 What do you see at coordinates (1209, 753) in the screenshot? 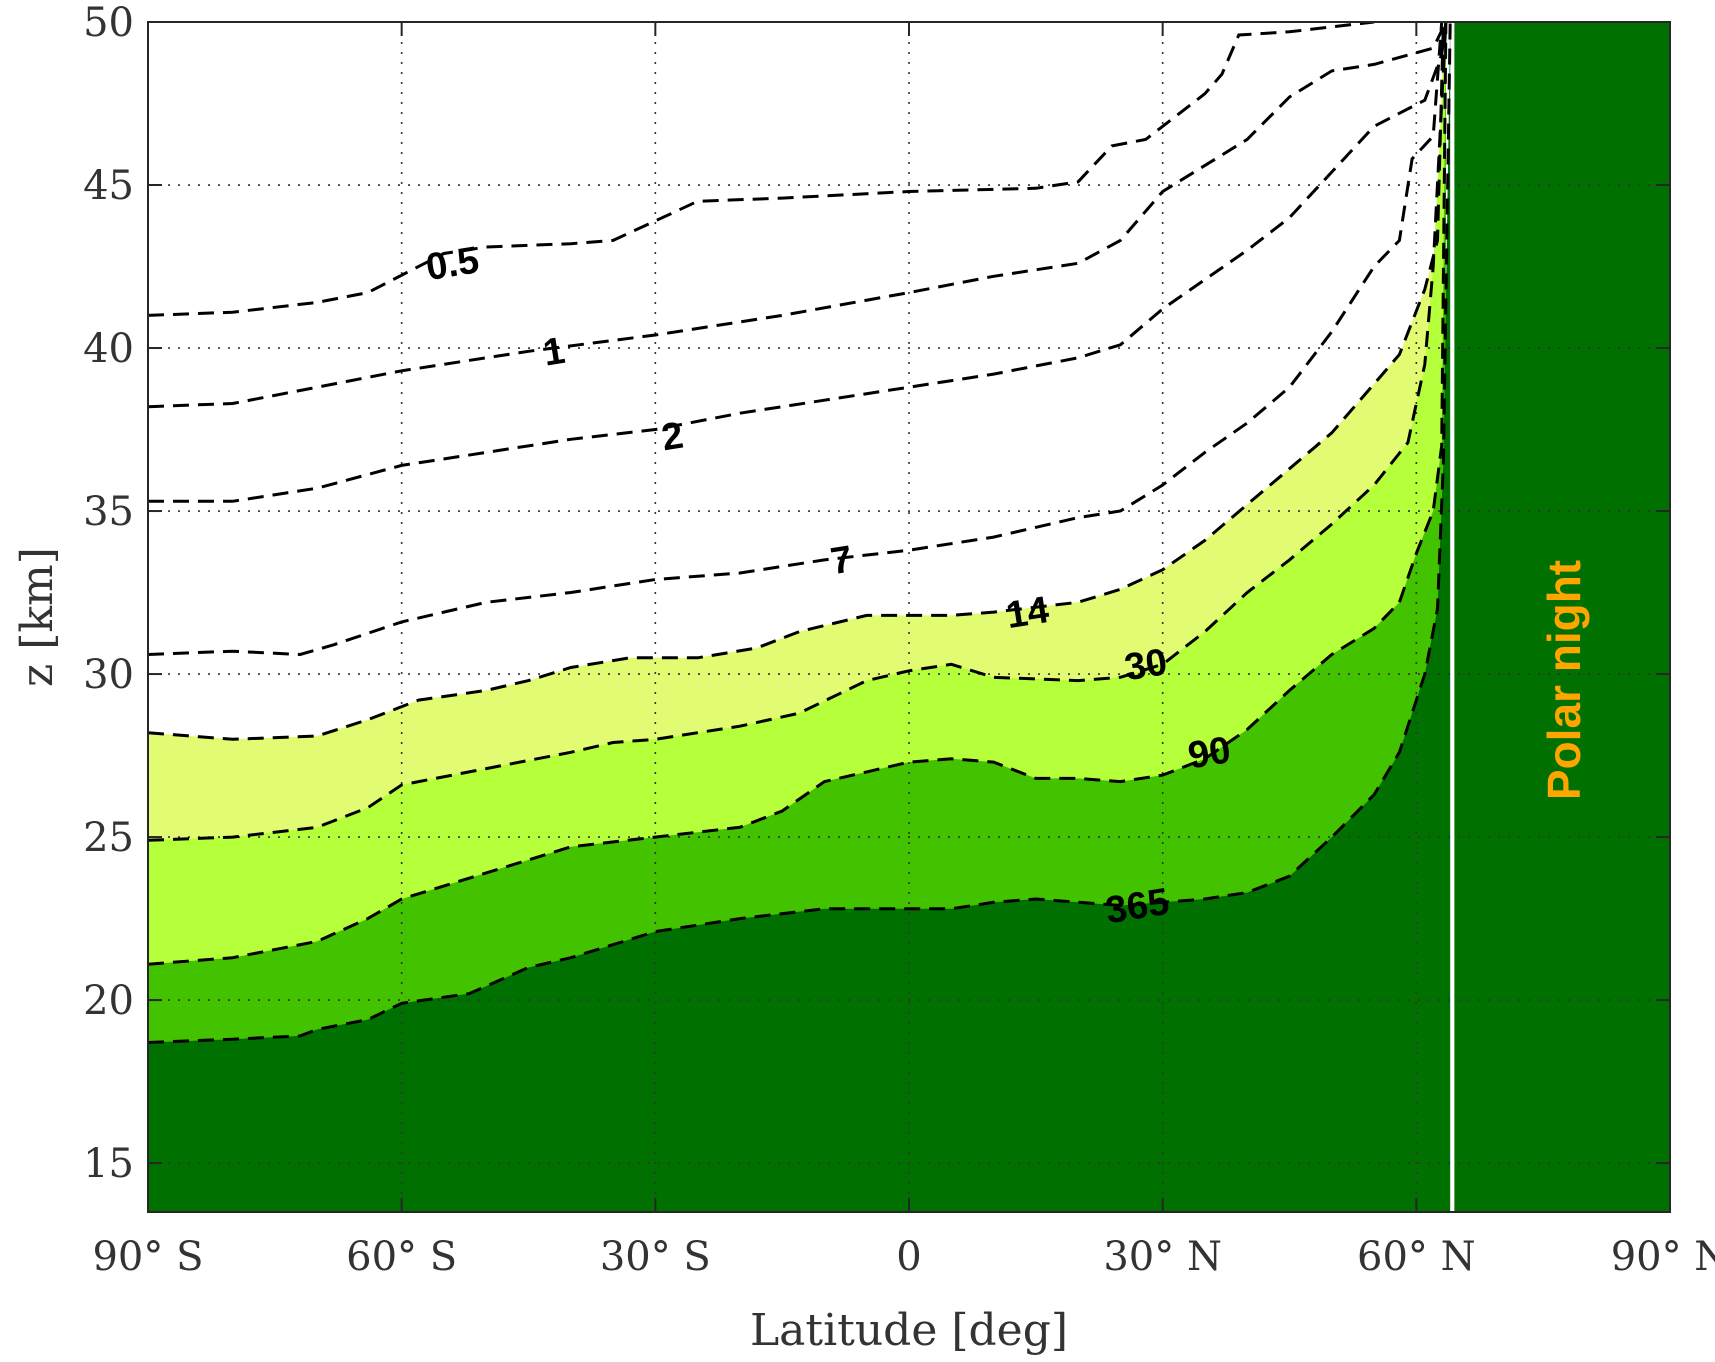
I see `contour-label-90: 90` at bounding box center [1209, 753].